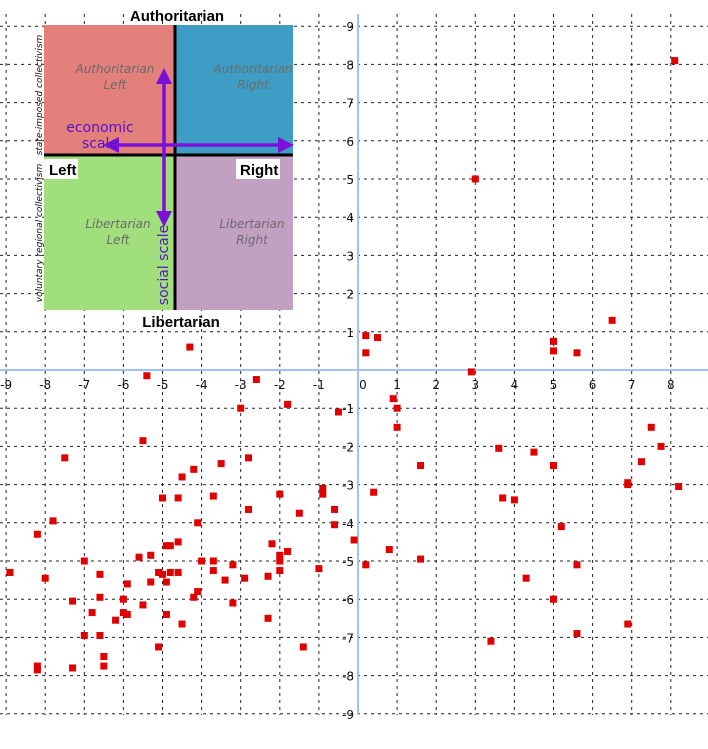 The image size is (708, 749). I want to click on quadrant-tl-line2: Left, so click(116, 85).